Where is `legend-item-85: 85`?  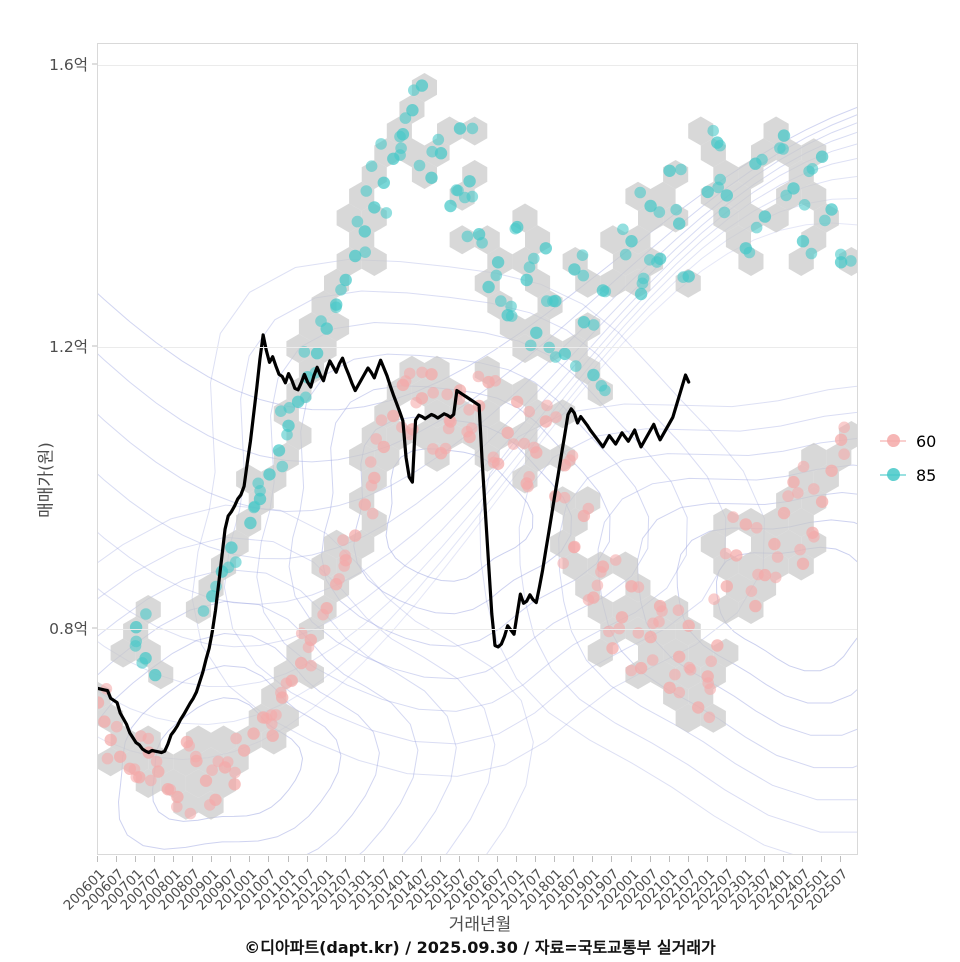 legend-item-85: 85 is located at coordinates (919, 475).